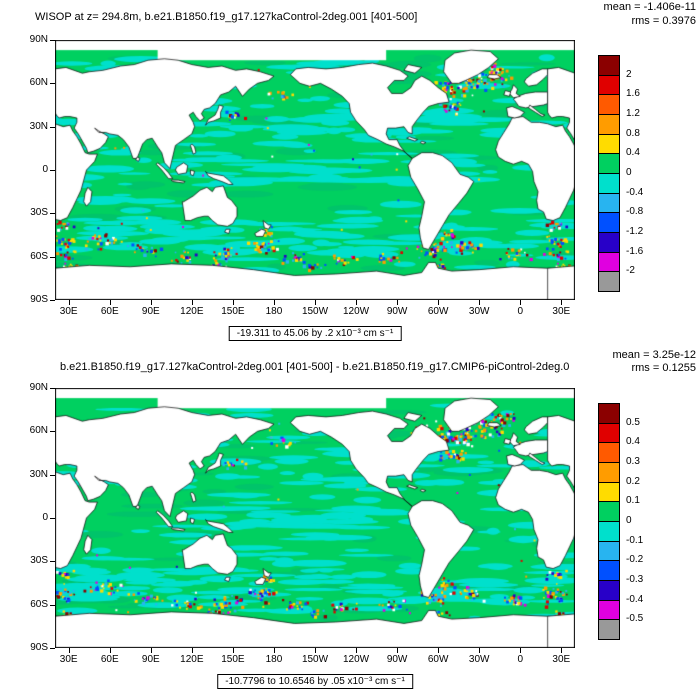  I want to click on rms-value: rms = 0.3976, so click(663, 21).